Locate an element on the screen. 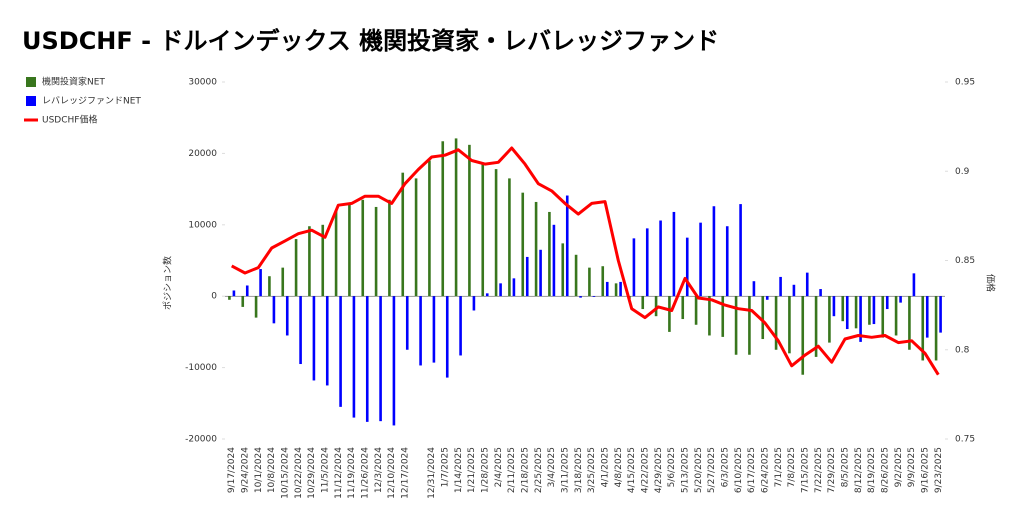 The image size is (1024, 525). x-tick-label: 6/10/2025 is located at coordinates (739, 470).